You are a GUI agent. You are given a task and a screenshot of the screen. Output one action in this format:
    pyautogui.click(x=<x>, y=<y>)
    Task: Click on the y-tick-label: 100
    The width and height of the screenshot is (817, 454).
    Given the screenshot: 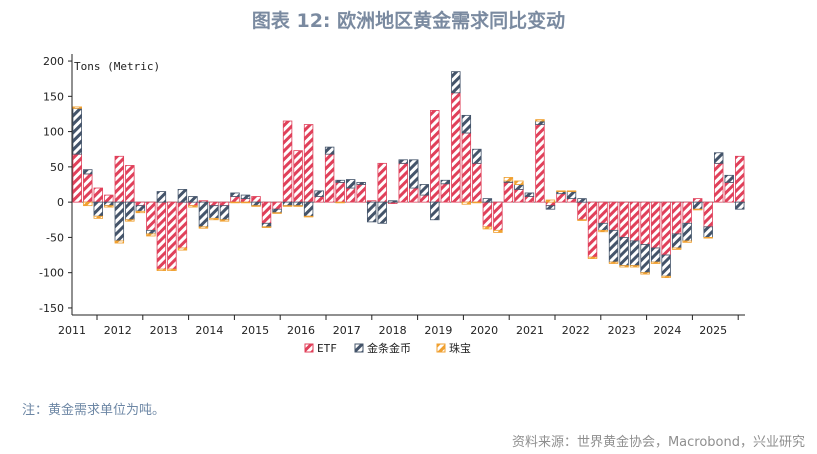 What is the action you would take?
    pyautogui.click(x=53, y=132)
    